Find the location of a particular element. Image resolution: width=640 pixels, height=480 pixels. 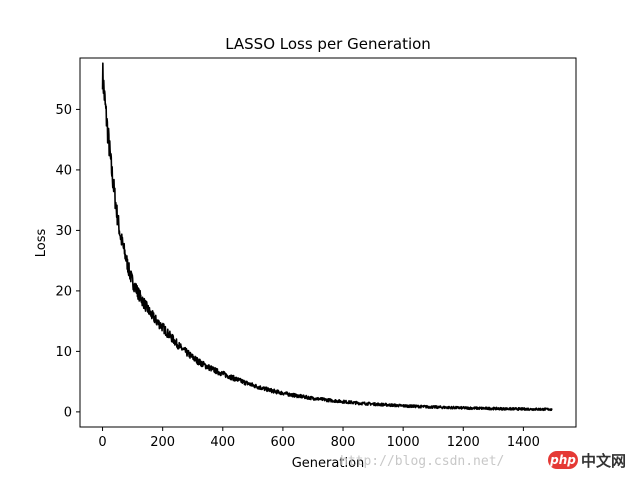

x-axis-label: Generation is located at coordinates (328, 463).